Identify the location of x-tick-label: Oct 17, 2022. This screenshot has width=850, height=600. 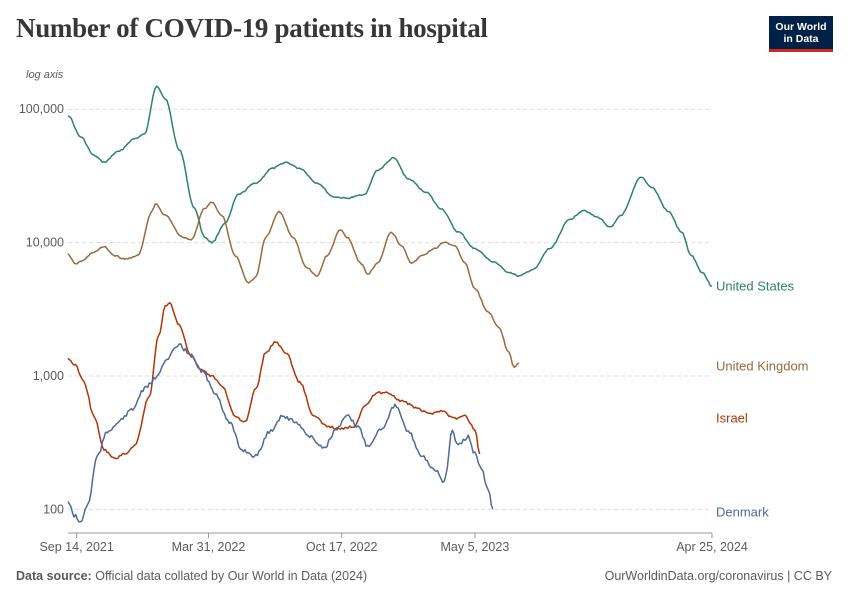
(342, 547).